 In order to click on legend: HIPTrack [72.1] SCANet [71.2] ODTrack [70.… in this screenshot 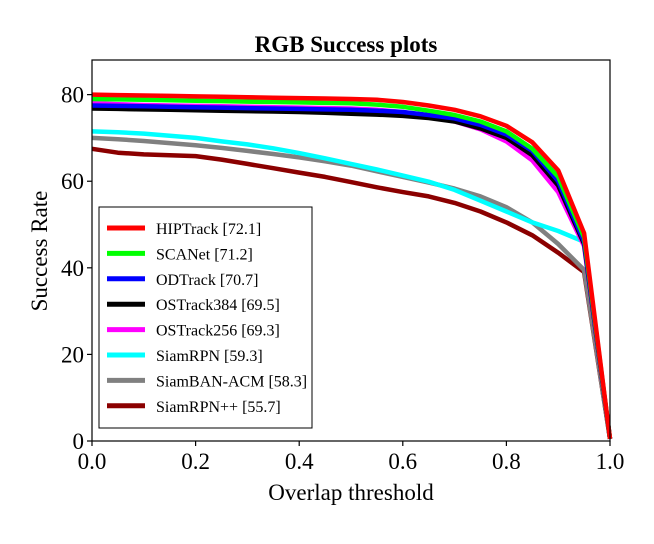, I will do `click(205, 317)`.